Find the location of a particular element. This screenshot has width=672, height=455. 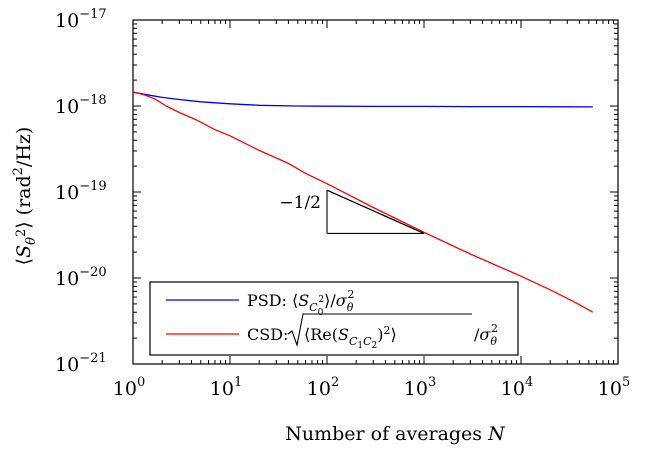

legend-csd-prefix: CSD: is located at coordinates (267, 334).